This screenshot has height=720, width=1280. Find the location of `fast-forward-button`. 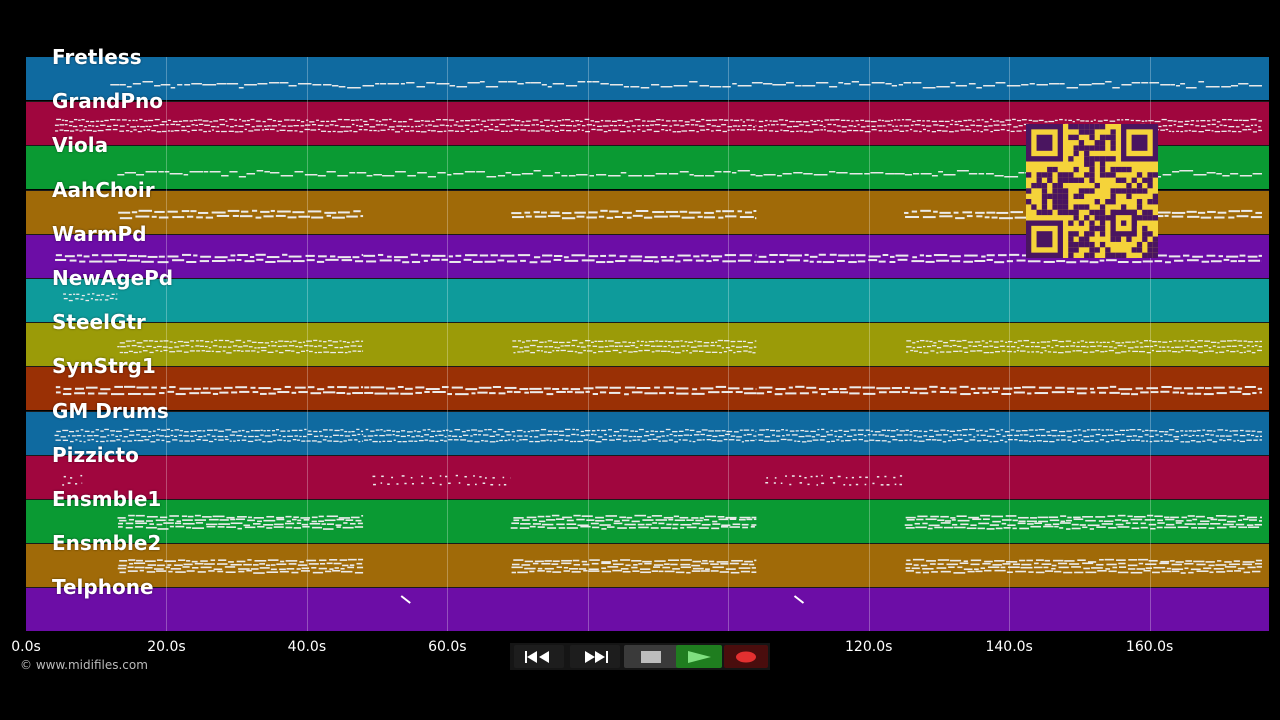

fast-forward-button is located at coordinates (595, 656).